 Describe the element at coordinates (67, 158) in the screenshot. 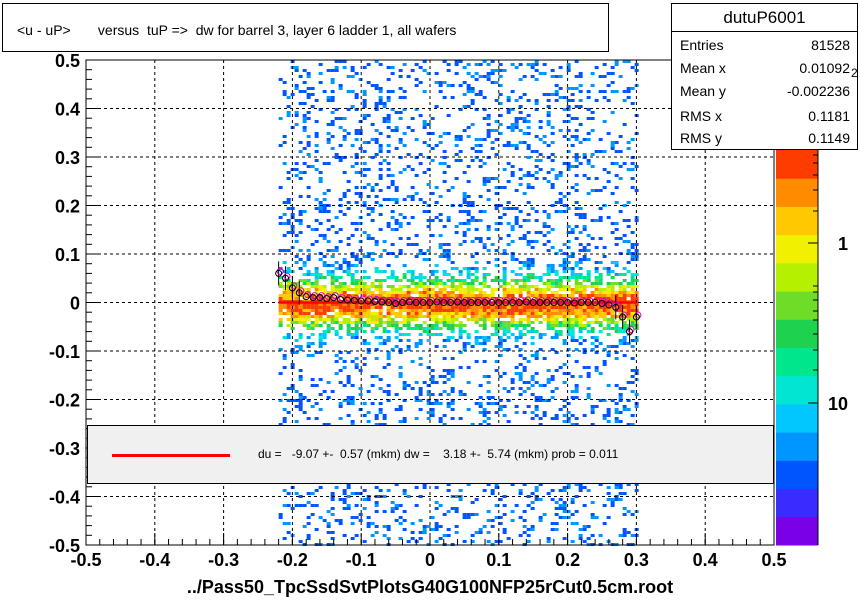

I see `y-tick-label: 0.3` at that location.